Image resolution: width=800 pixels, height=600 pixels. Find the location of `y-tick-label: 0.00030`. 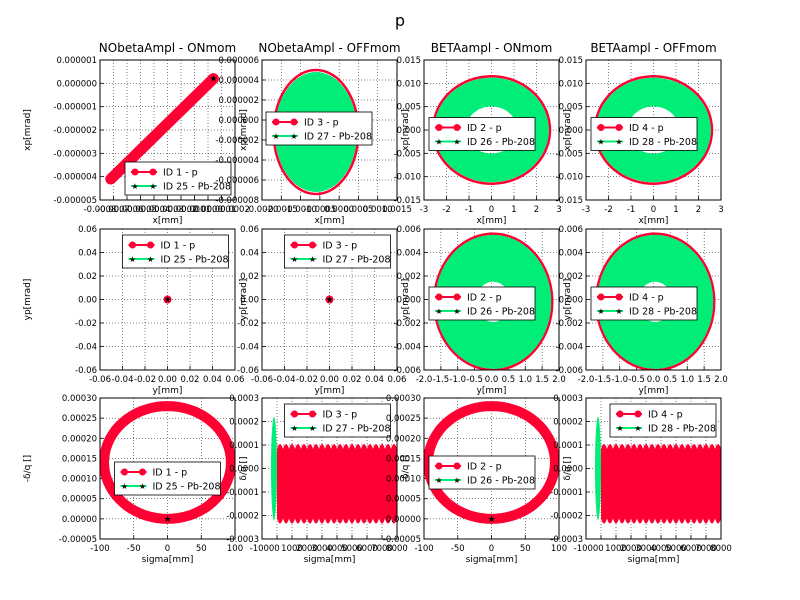

y-tick-label: 0.00030 is located at coordinates (403, 399).